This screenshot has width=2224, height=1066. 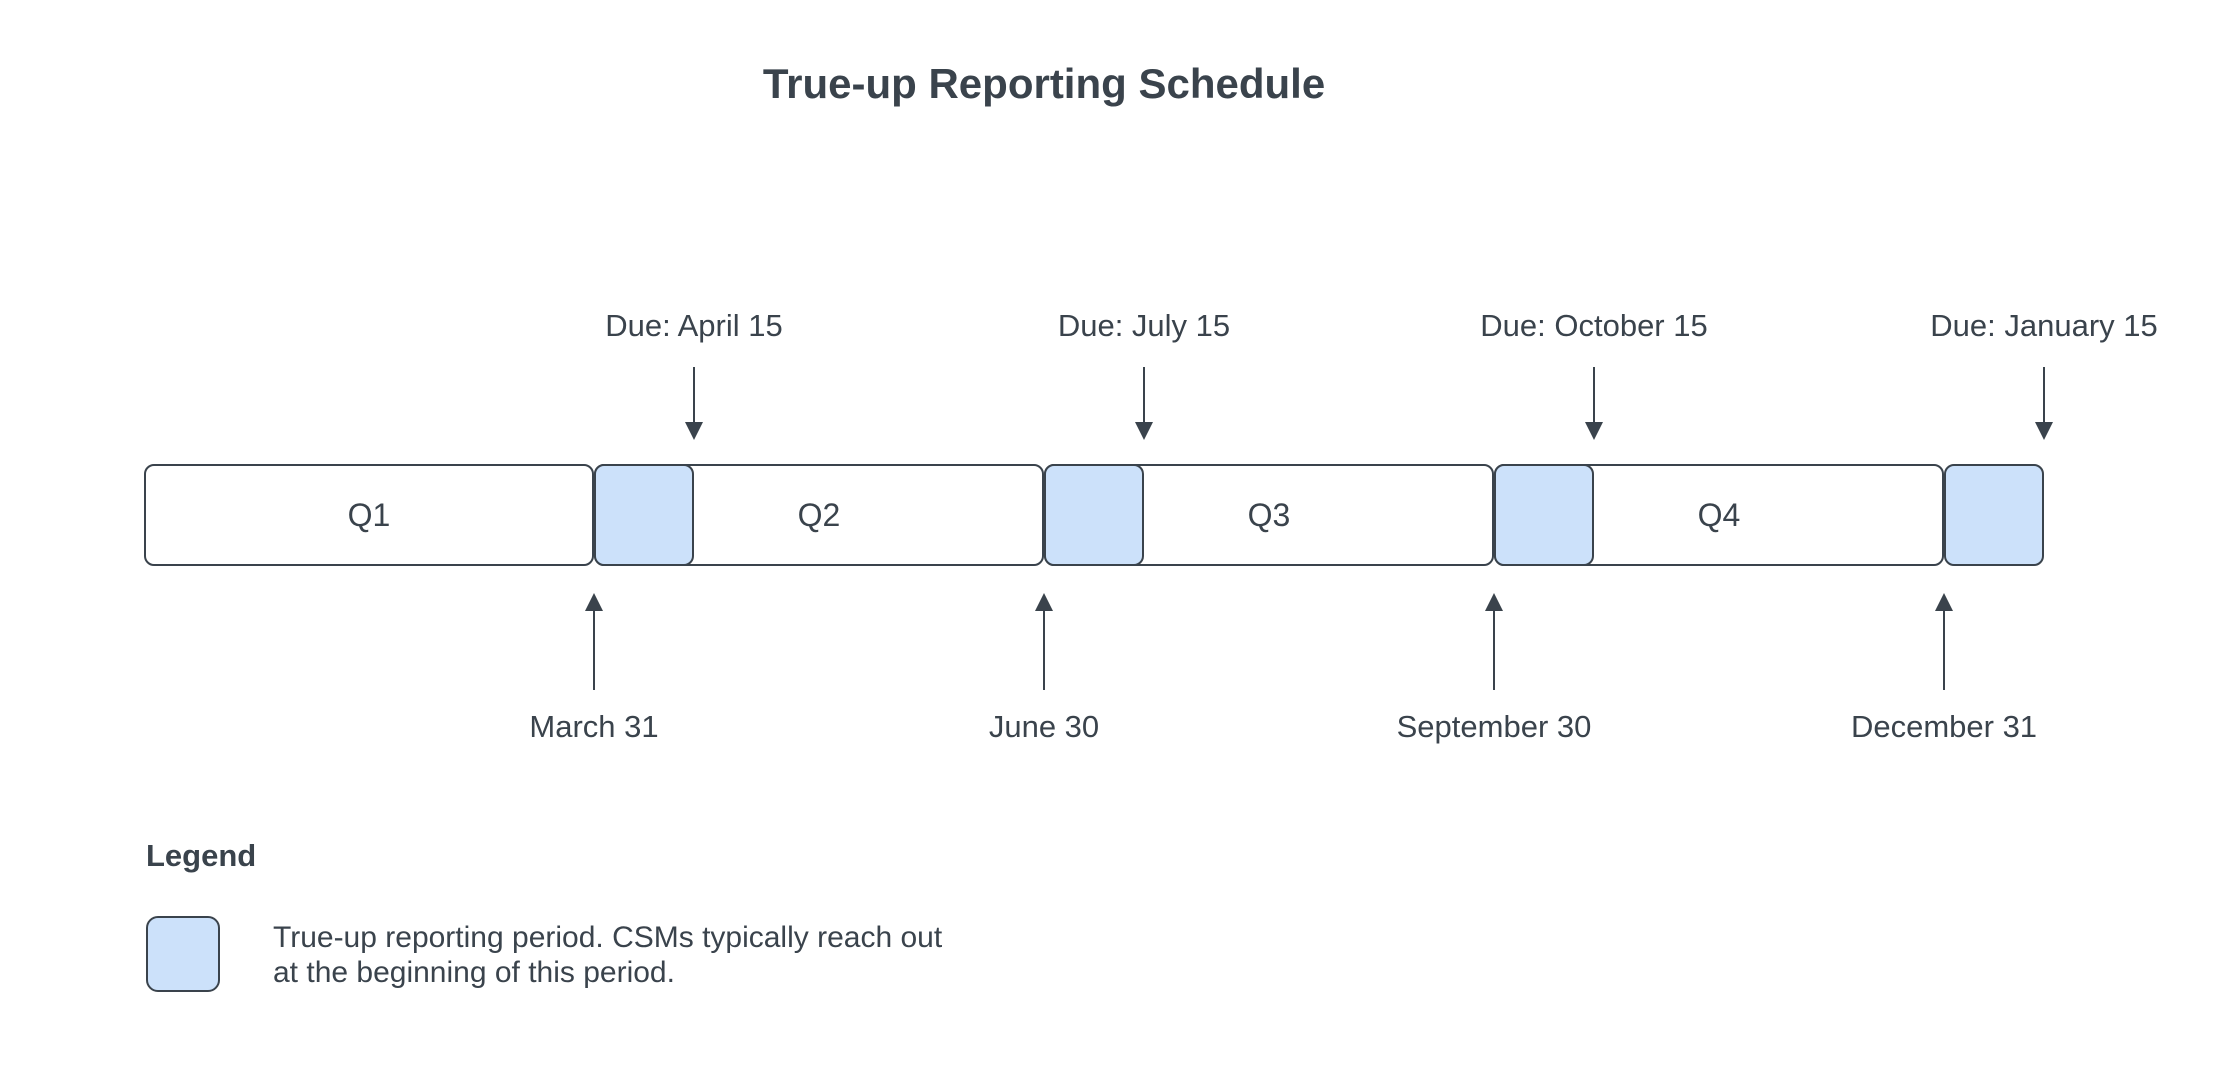 I want to click on quarter-end-date-label: September 30, so click(x=1494, y=726).